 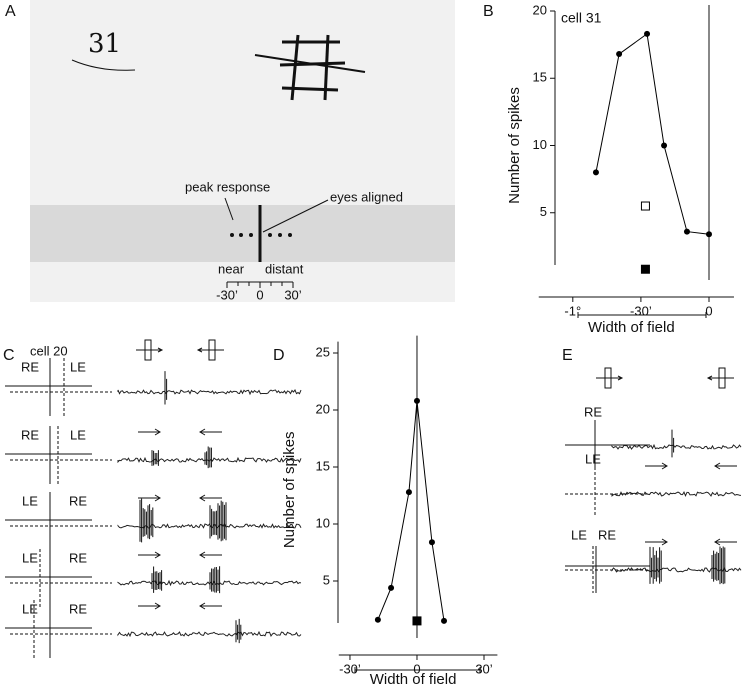 What do you see at coordinates (581, 18) in the screenshot?
I see `cell-label: cell 31` at bounding box center [581, 18].